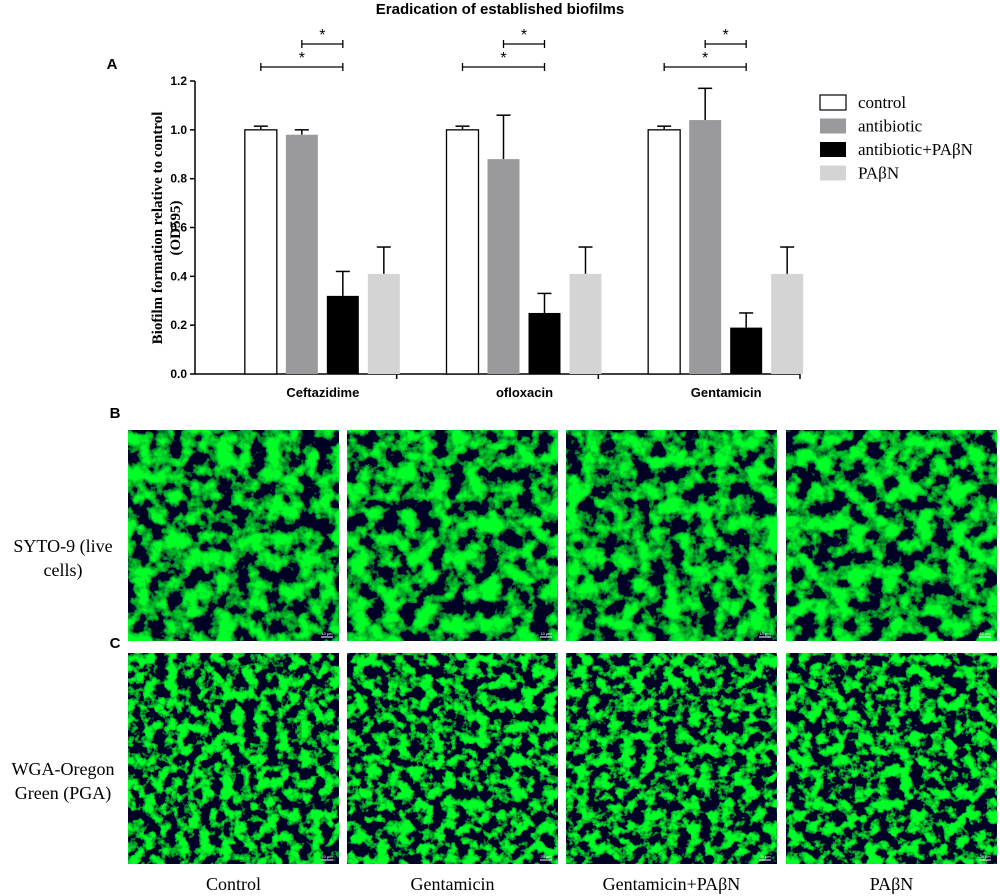 Image resolution: width=1000 pixels, height=896 pixels. Describe the element at coordinates (178, 81) in the screenshot. I see `y-tick-label: 1.2` at that location.